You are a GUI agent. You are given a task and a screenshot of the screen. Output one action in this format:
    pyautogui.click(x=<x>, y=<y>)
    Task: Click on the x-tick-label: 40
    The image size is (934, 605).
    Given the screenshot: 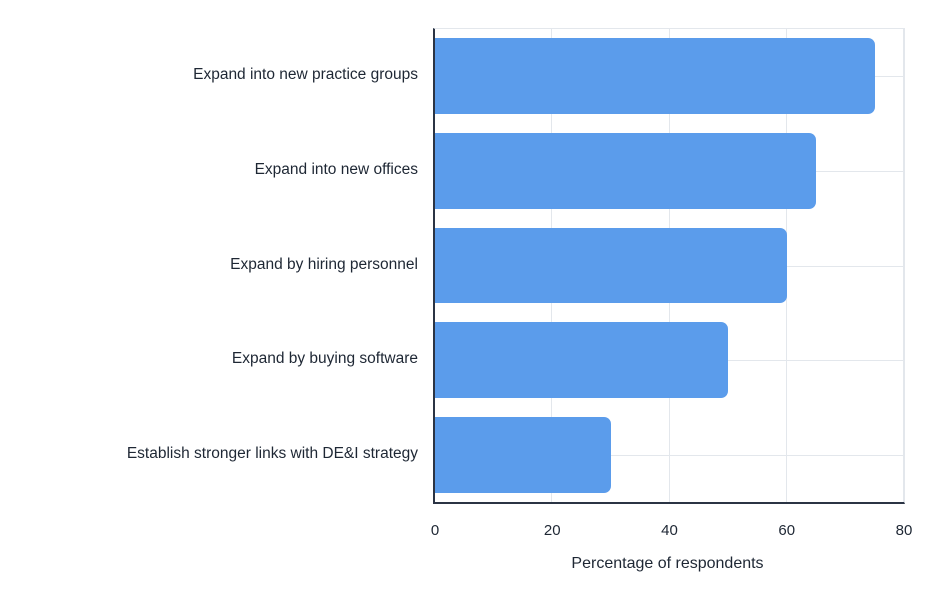 What is the action you would take?
    pyautogui.click(x=669, y=530)
    